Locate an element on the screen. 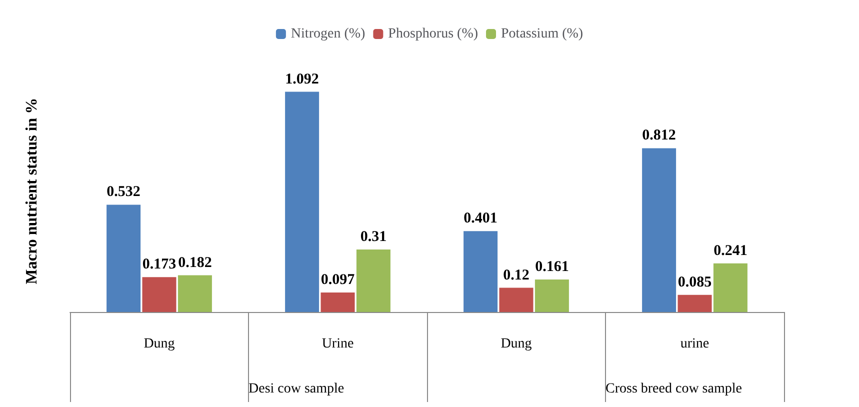  x-tick-label: Urine is located at coordinates (338, 344).